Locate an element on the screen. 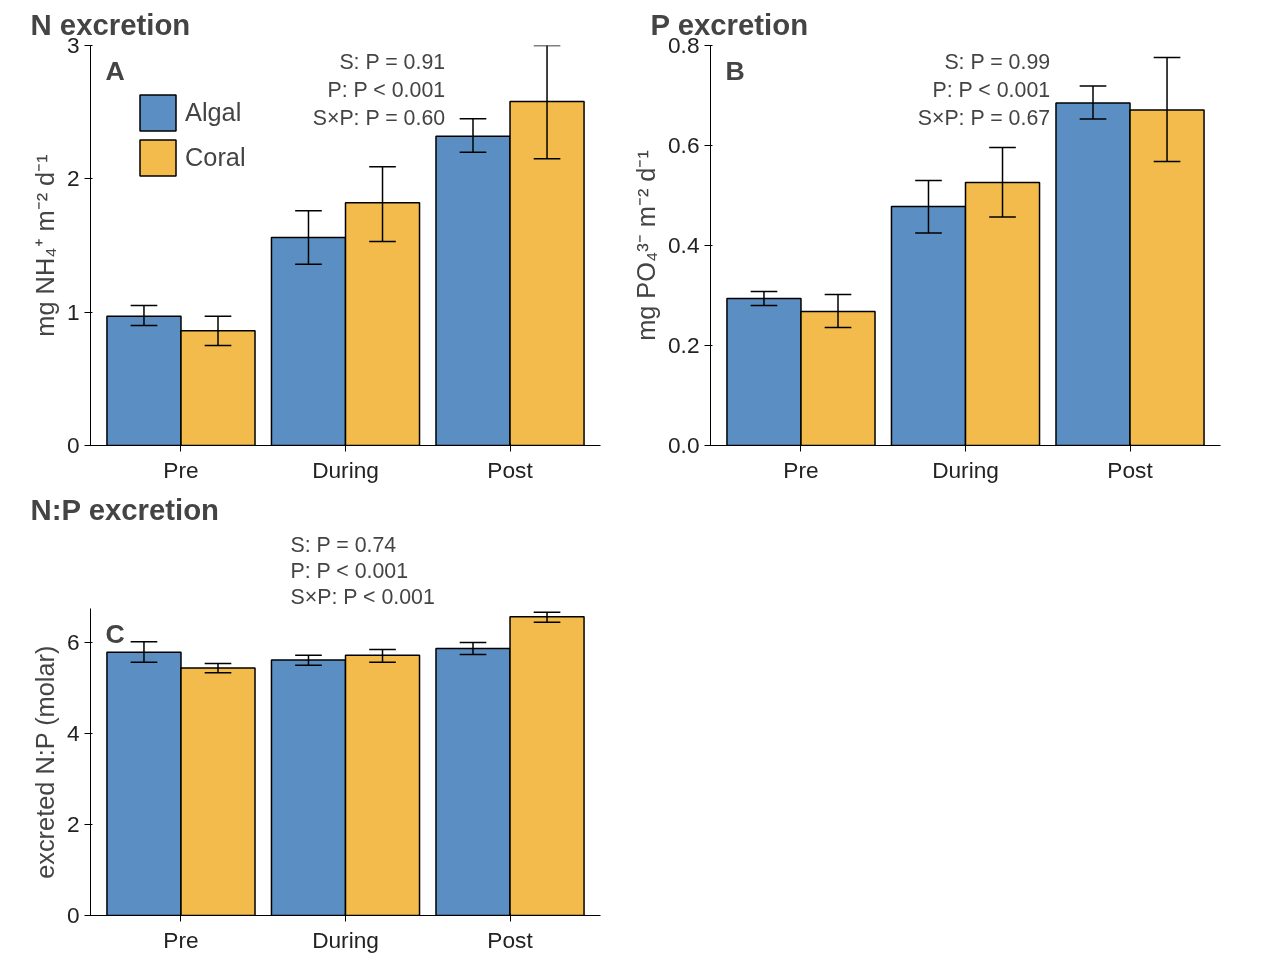  annotation: B is located at coordinates (735, 70).